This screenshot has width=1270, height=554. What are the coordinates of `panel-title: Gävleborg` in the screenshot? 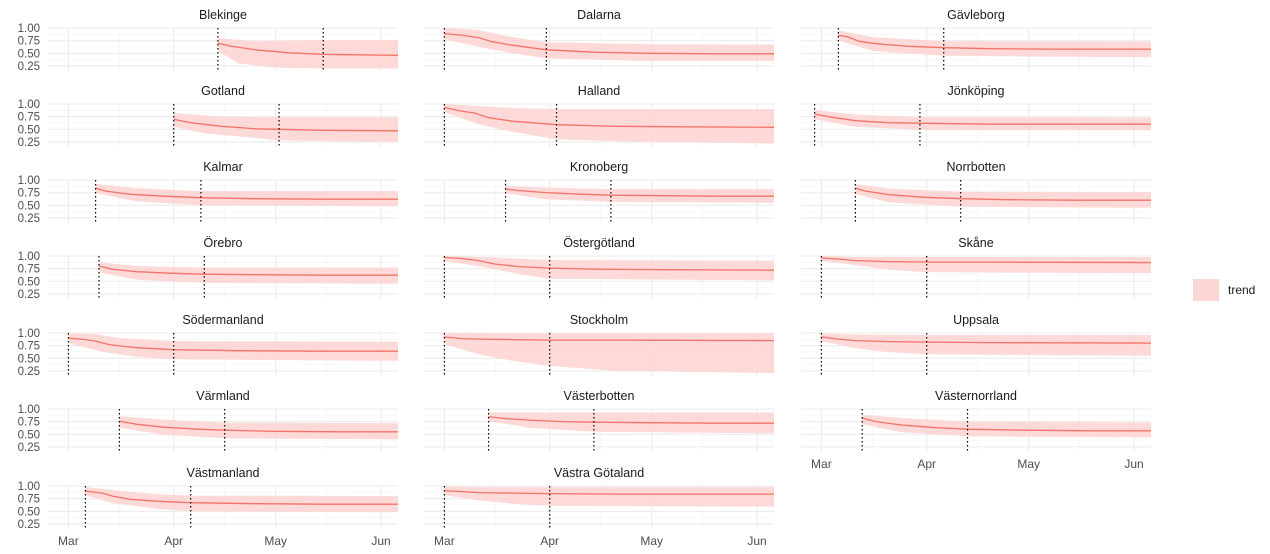 It's located at (976, 15).